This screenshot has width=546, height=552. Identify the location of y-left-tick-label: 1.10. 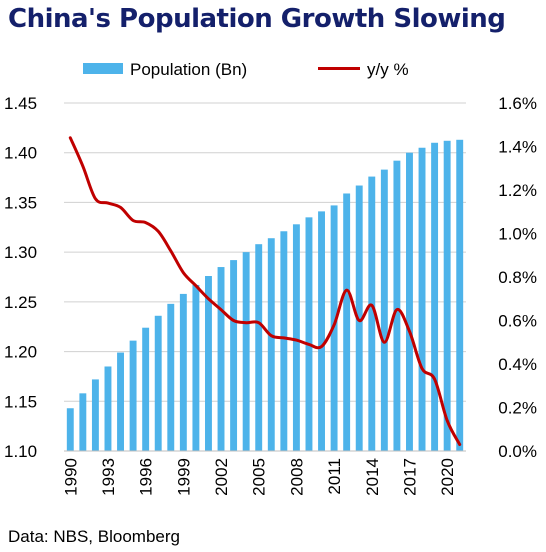
(20, 451).